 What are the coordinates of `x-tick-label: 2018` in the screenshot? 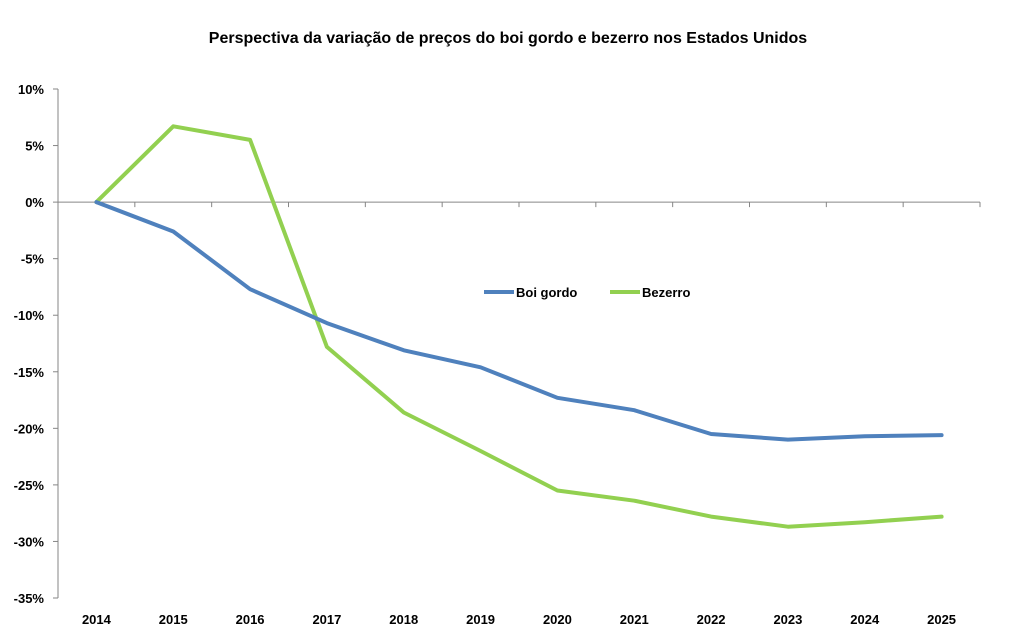 It's located at (403, 619).